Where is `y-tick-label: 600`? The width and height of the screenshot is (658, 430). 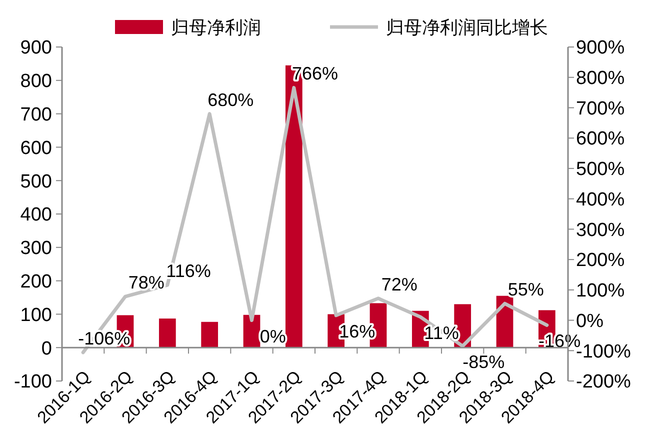 y-tick-label: 600 is located at coordinates (36, 148).